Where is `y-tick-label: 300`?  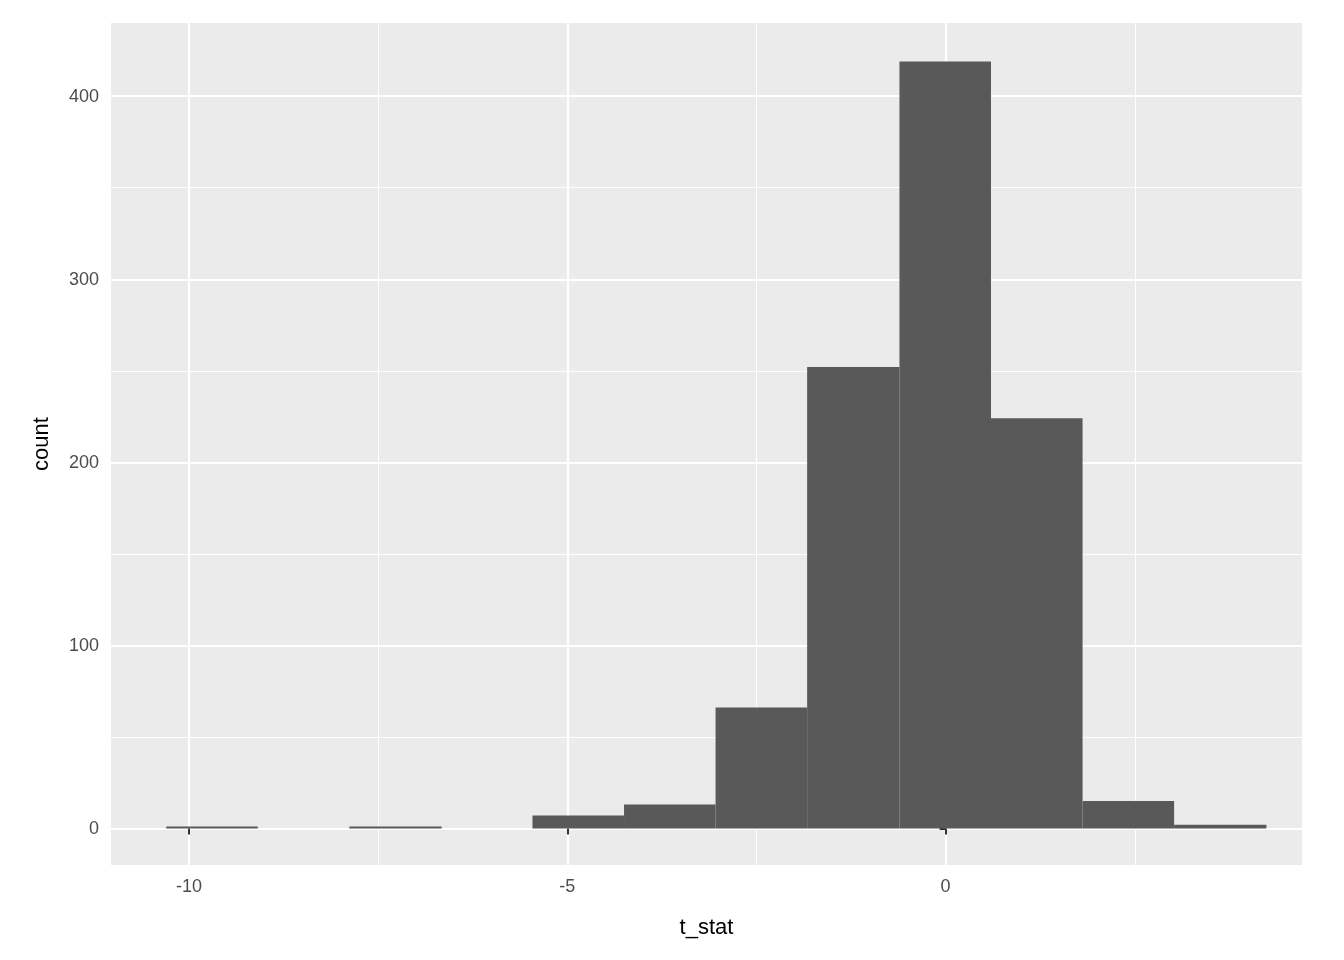
y-tick-label: 300 is located at coordinates (83, 279).